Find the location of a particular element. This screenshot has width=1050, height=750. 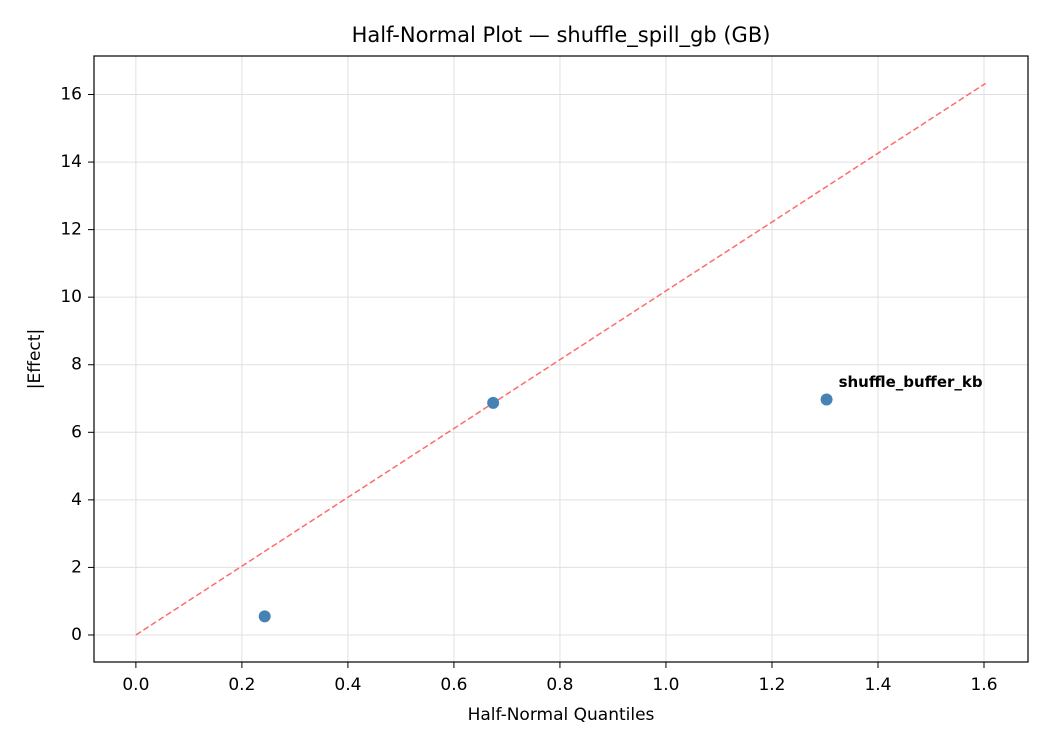

x-tick-label: 0.8 is located at coordinates (559, 685).